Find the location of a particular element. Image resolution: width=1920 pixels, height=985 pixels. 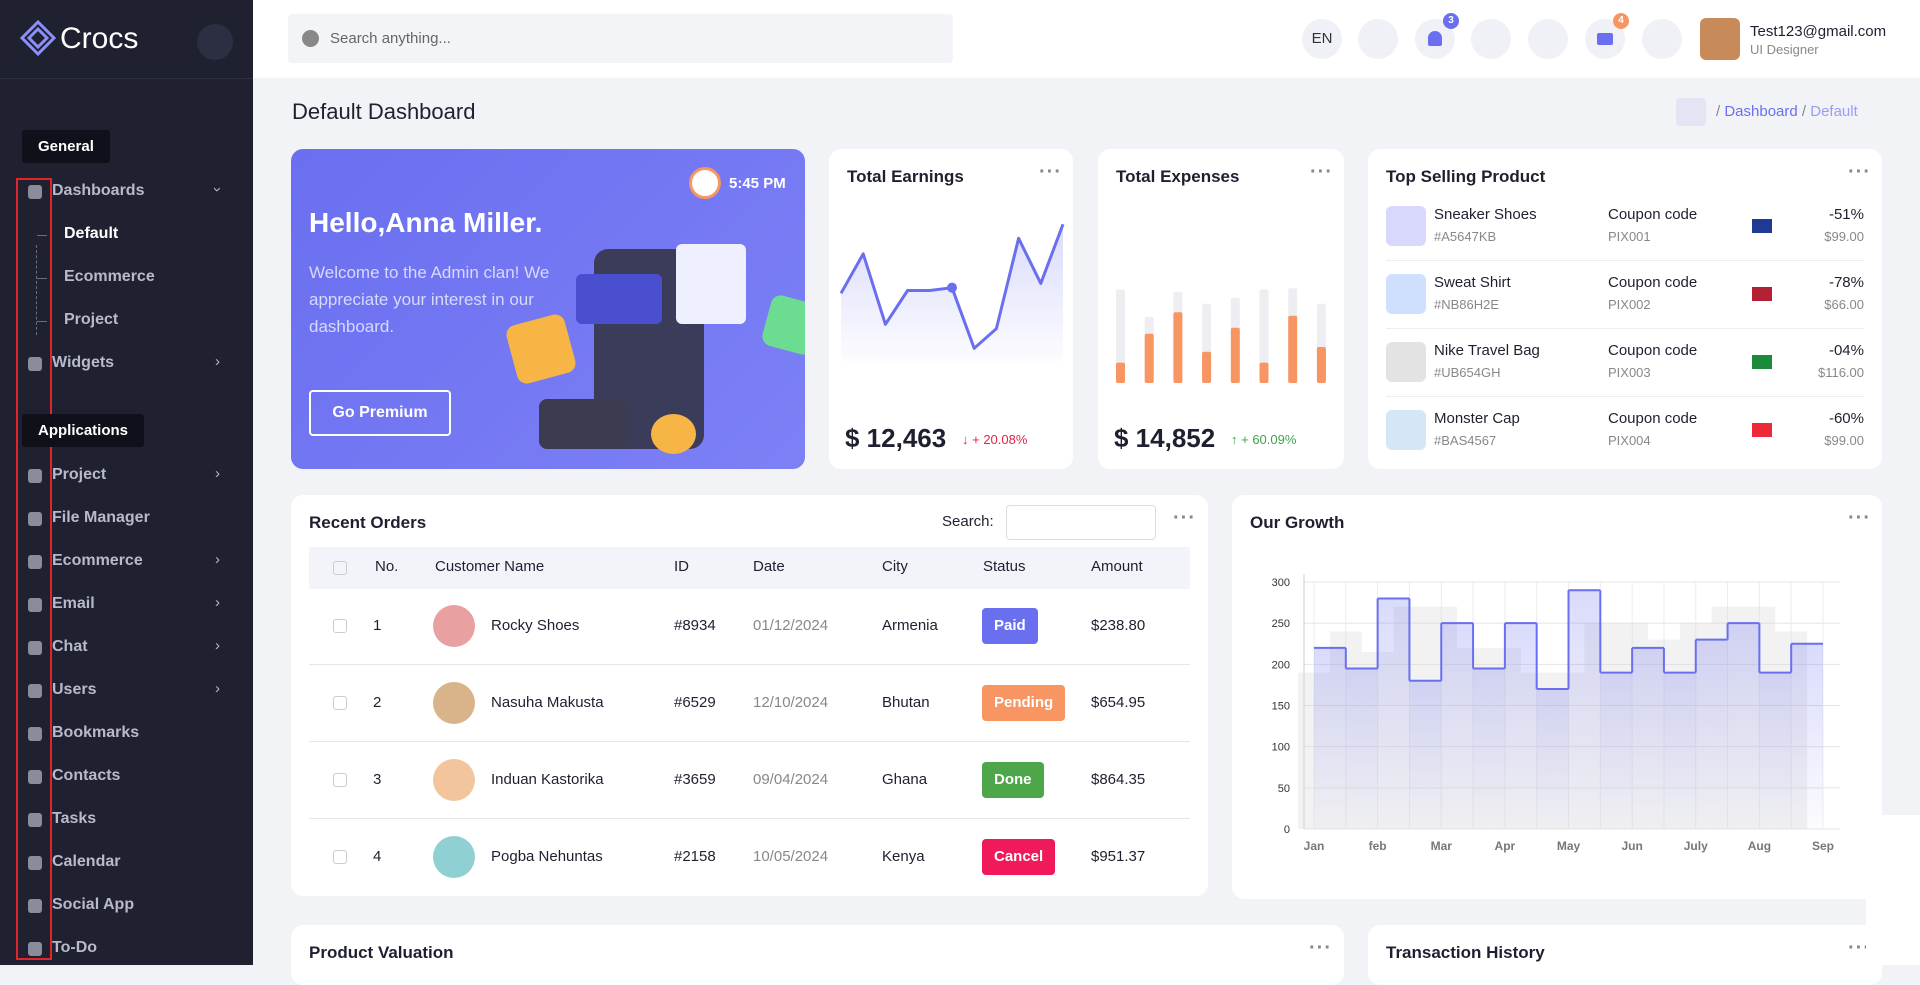

cell-city: Armenia is located at coordinates (910, 625).